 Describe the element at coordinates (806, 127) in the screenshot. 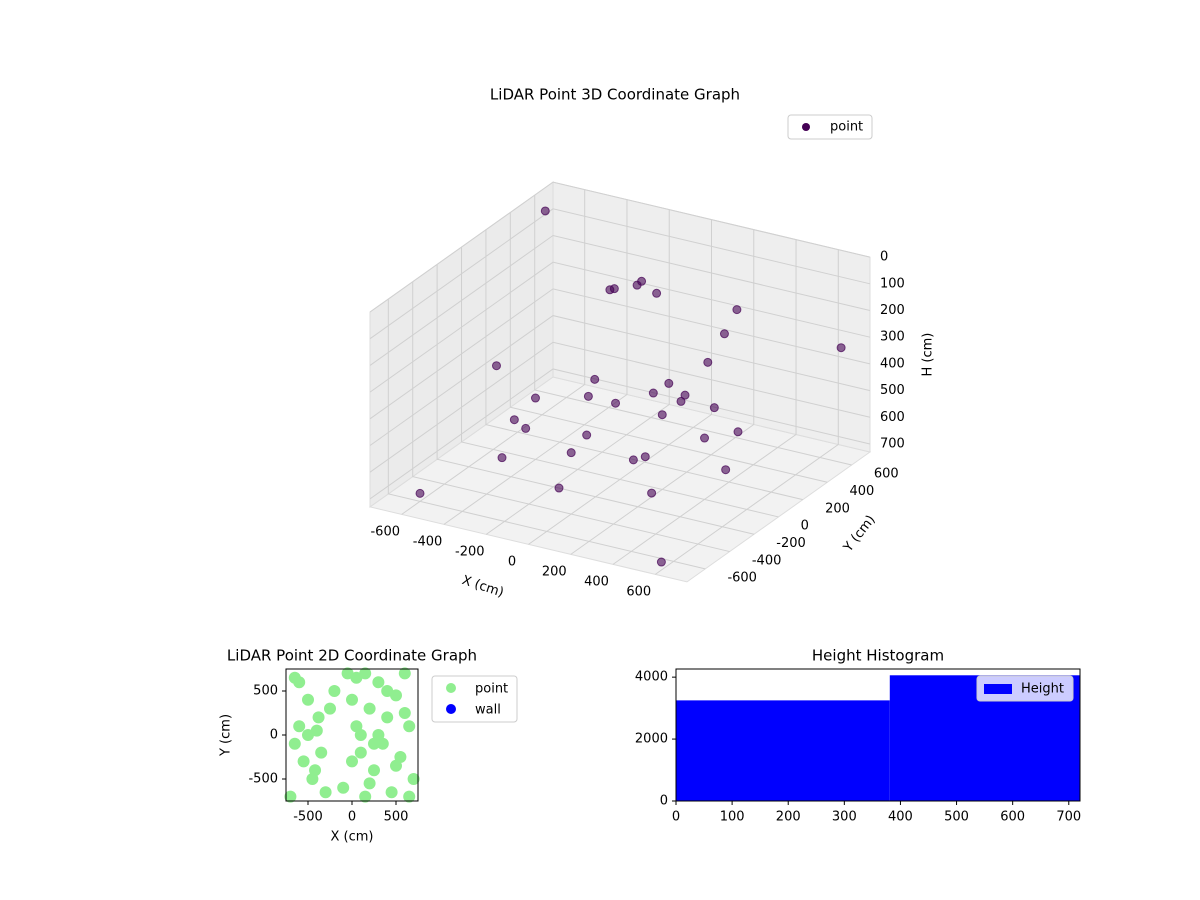

I see `legend-marker` at that location.